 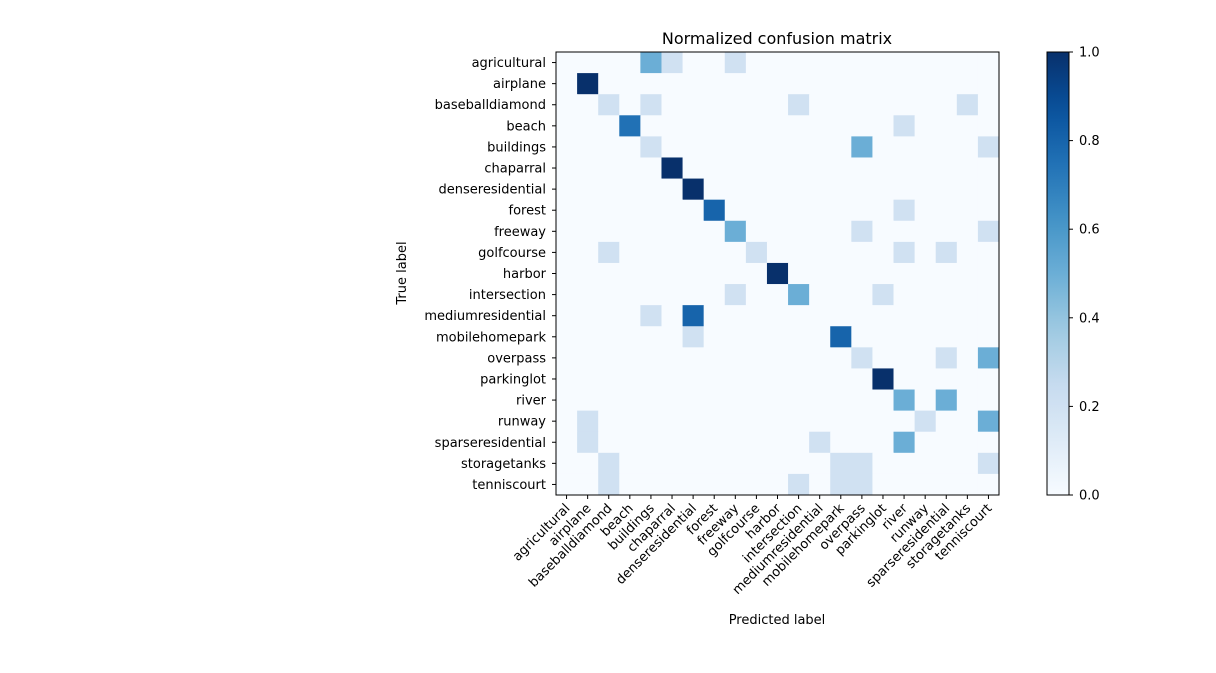 I want to click on y-tick-label: harbor, so click(x=525, y=274).